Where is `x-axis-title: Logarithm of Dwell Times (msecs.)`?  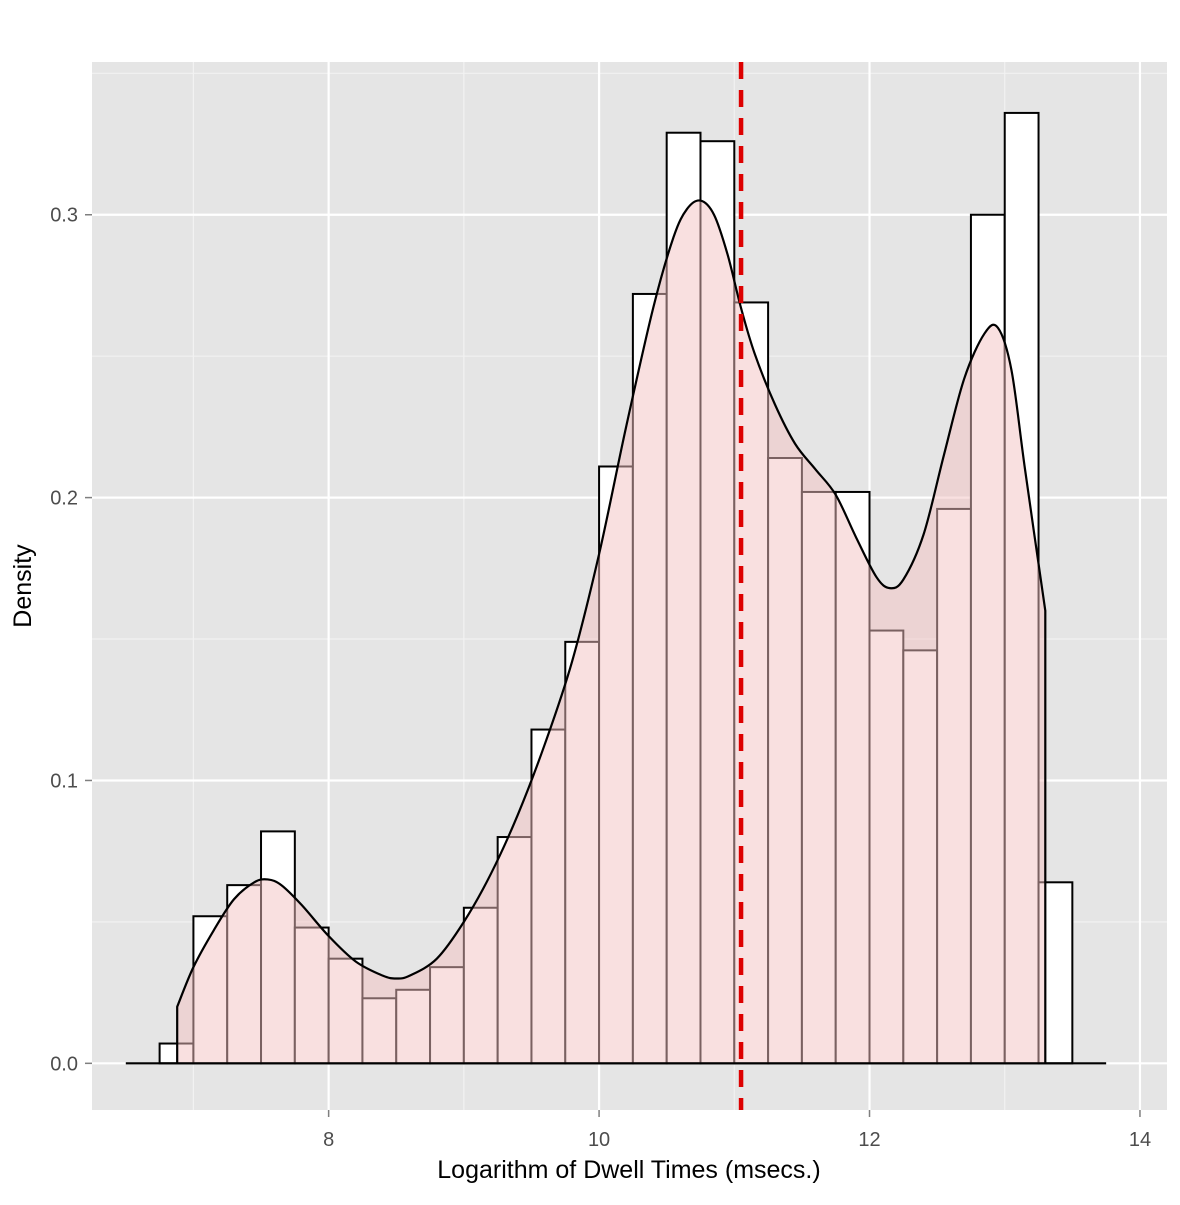 x-axis-title: Logarithm of Dwell Times (msecs.) is located at coordinates (628, 1170).